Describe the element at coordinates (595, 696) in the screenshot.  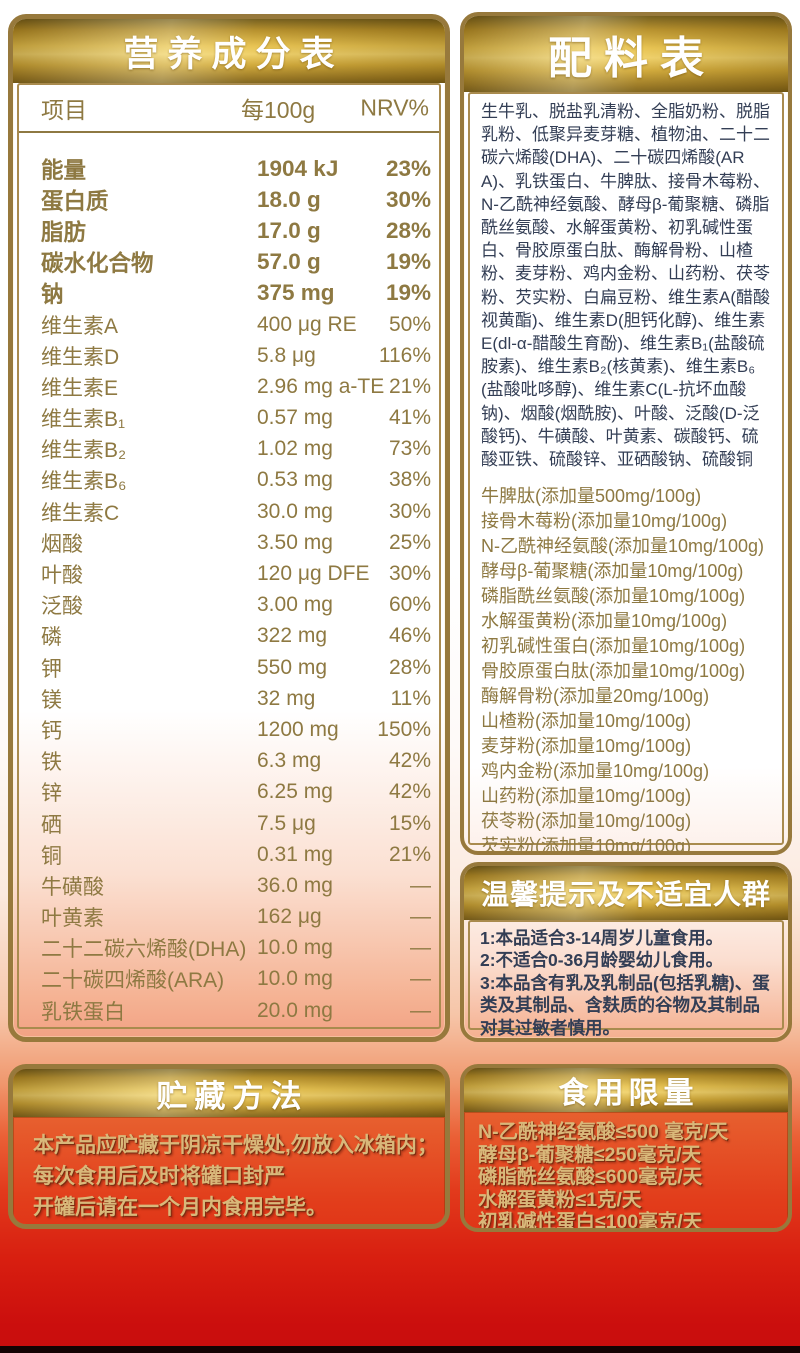
I see `additive-item: 酶解骨粉(添加量20mg/100g)` at that location.